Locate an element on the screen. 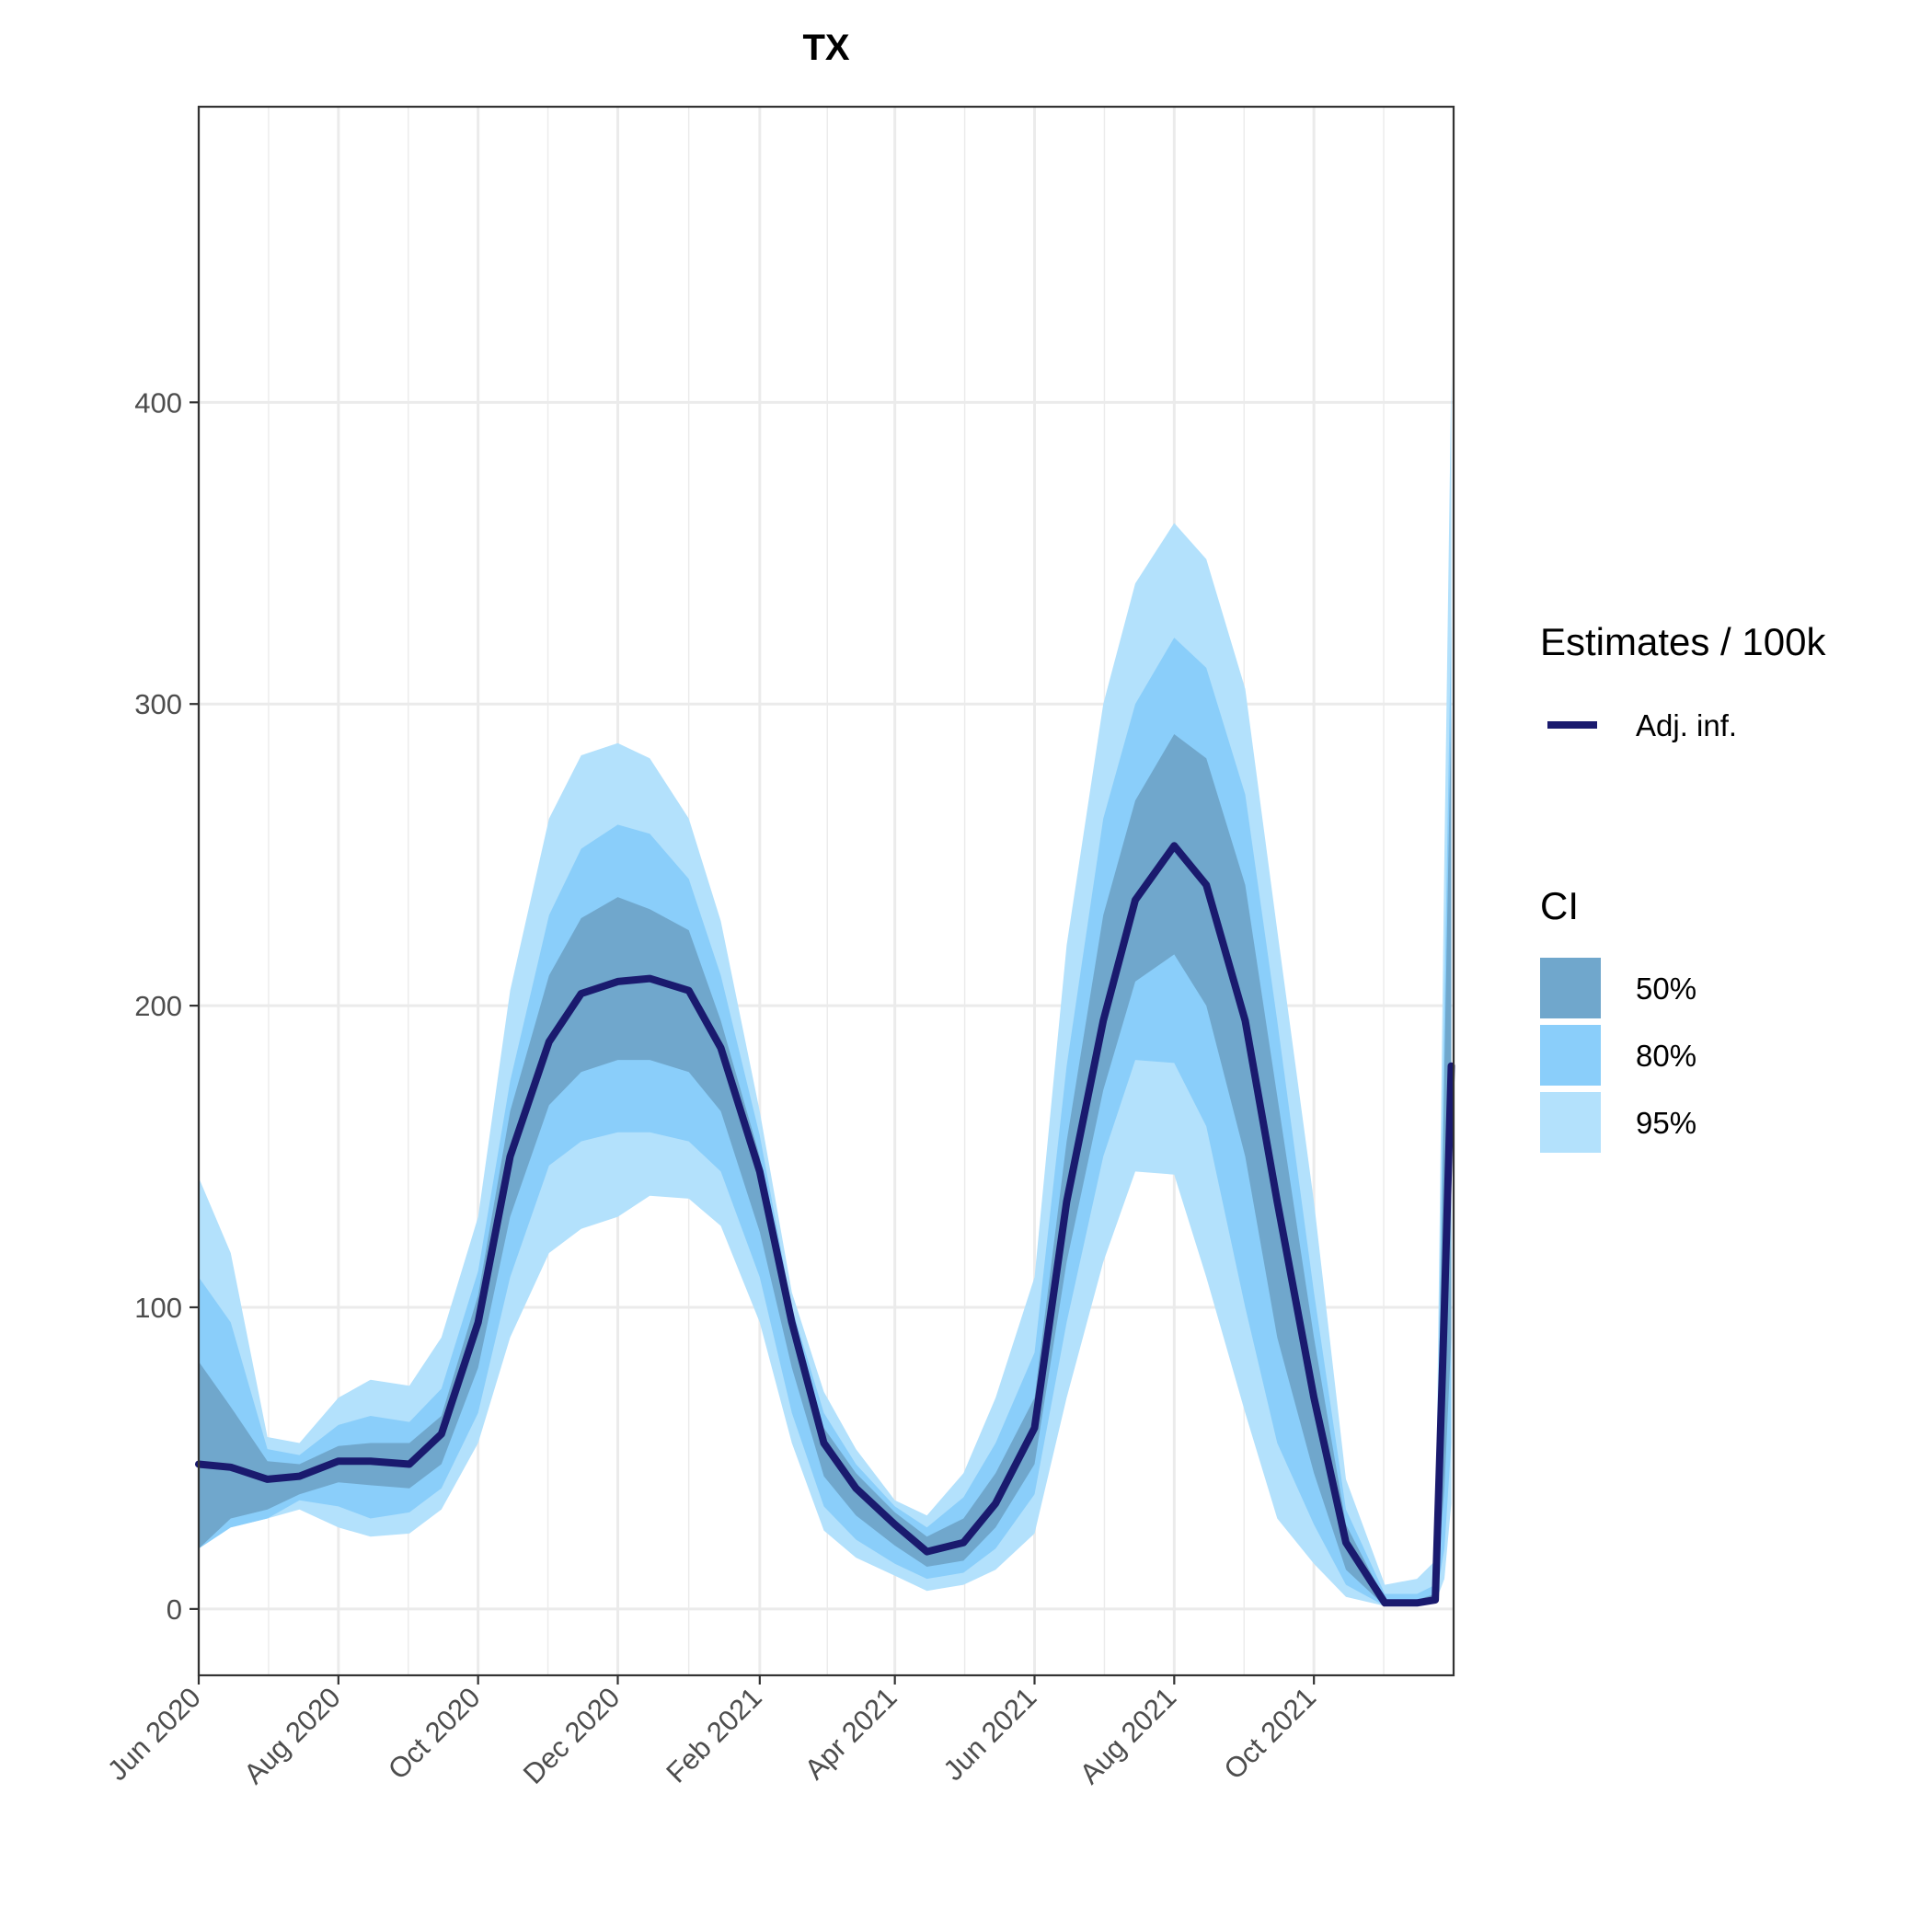 The height and width of the screenshot is (1932, 1932). legend-label-50pct: 50% is located at coordinates (1666, 989).